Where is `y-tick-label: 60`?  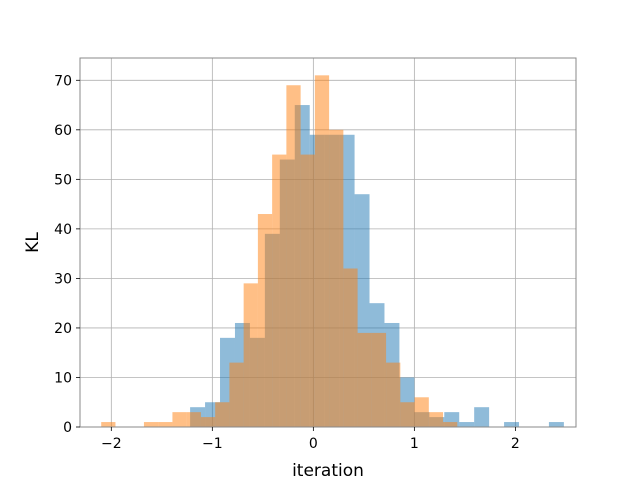
y-tick-label: 60 is located at coordinates (63, 131).